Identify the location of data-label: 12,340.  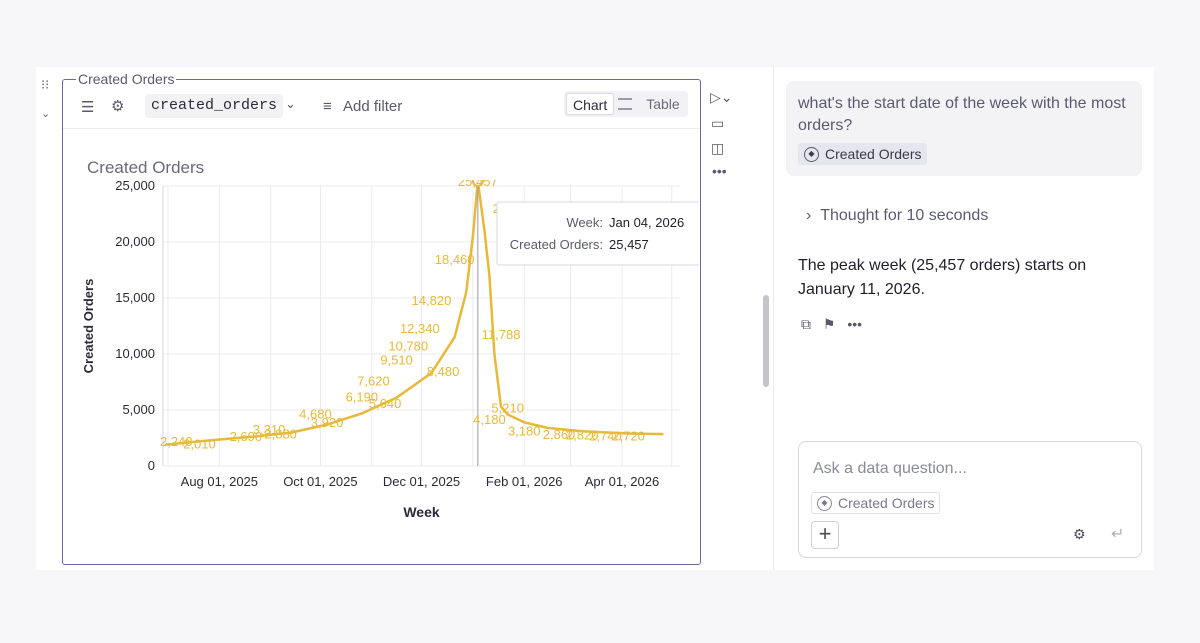
(420, 328).